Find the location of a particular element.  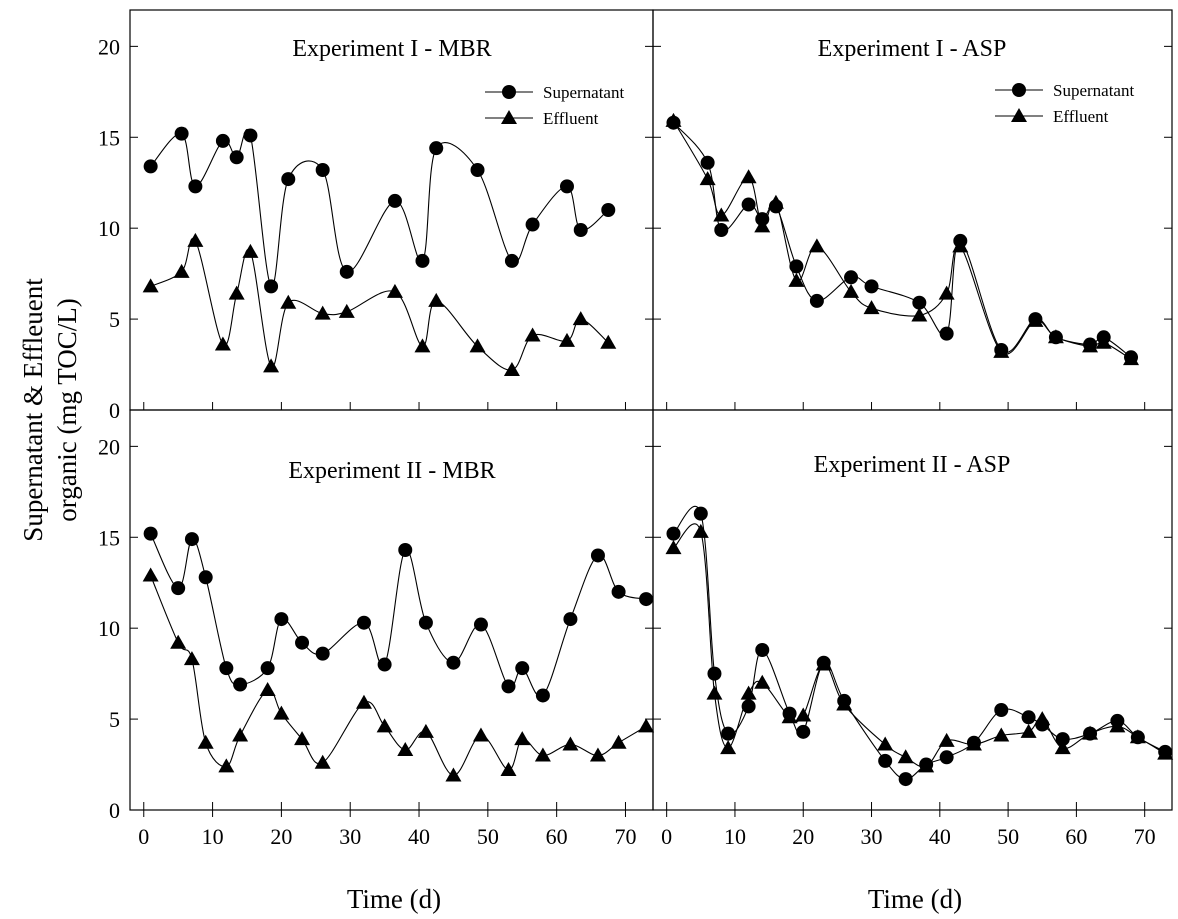

x-tick-label: 40 is located at coordinates (940, 836).